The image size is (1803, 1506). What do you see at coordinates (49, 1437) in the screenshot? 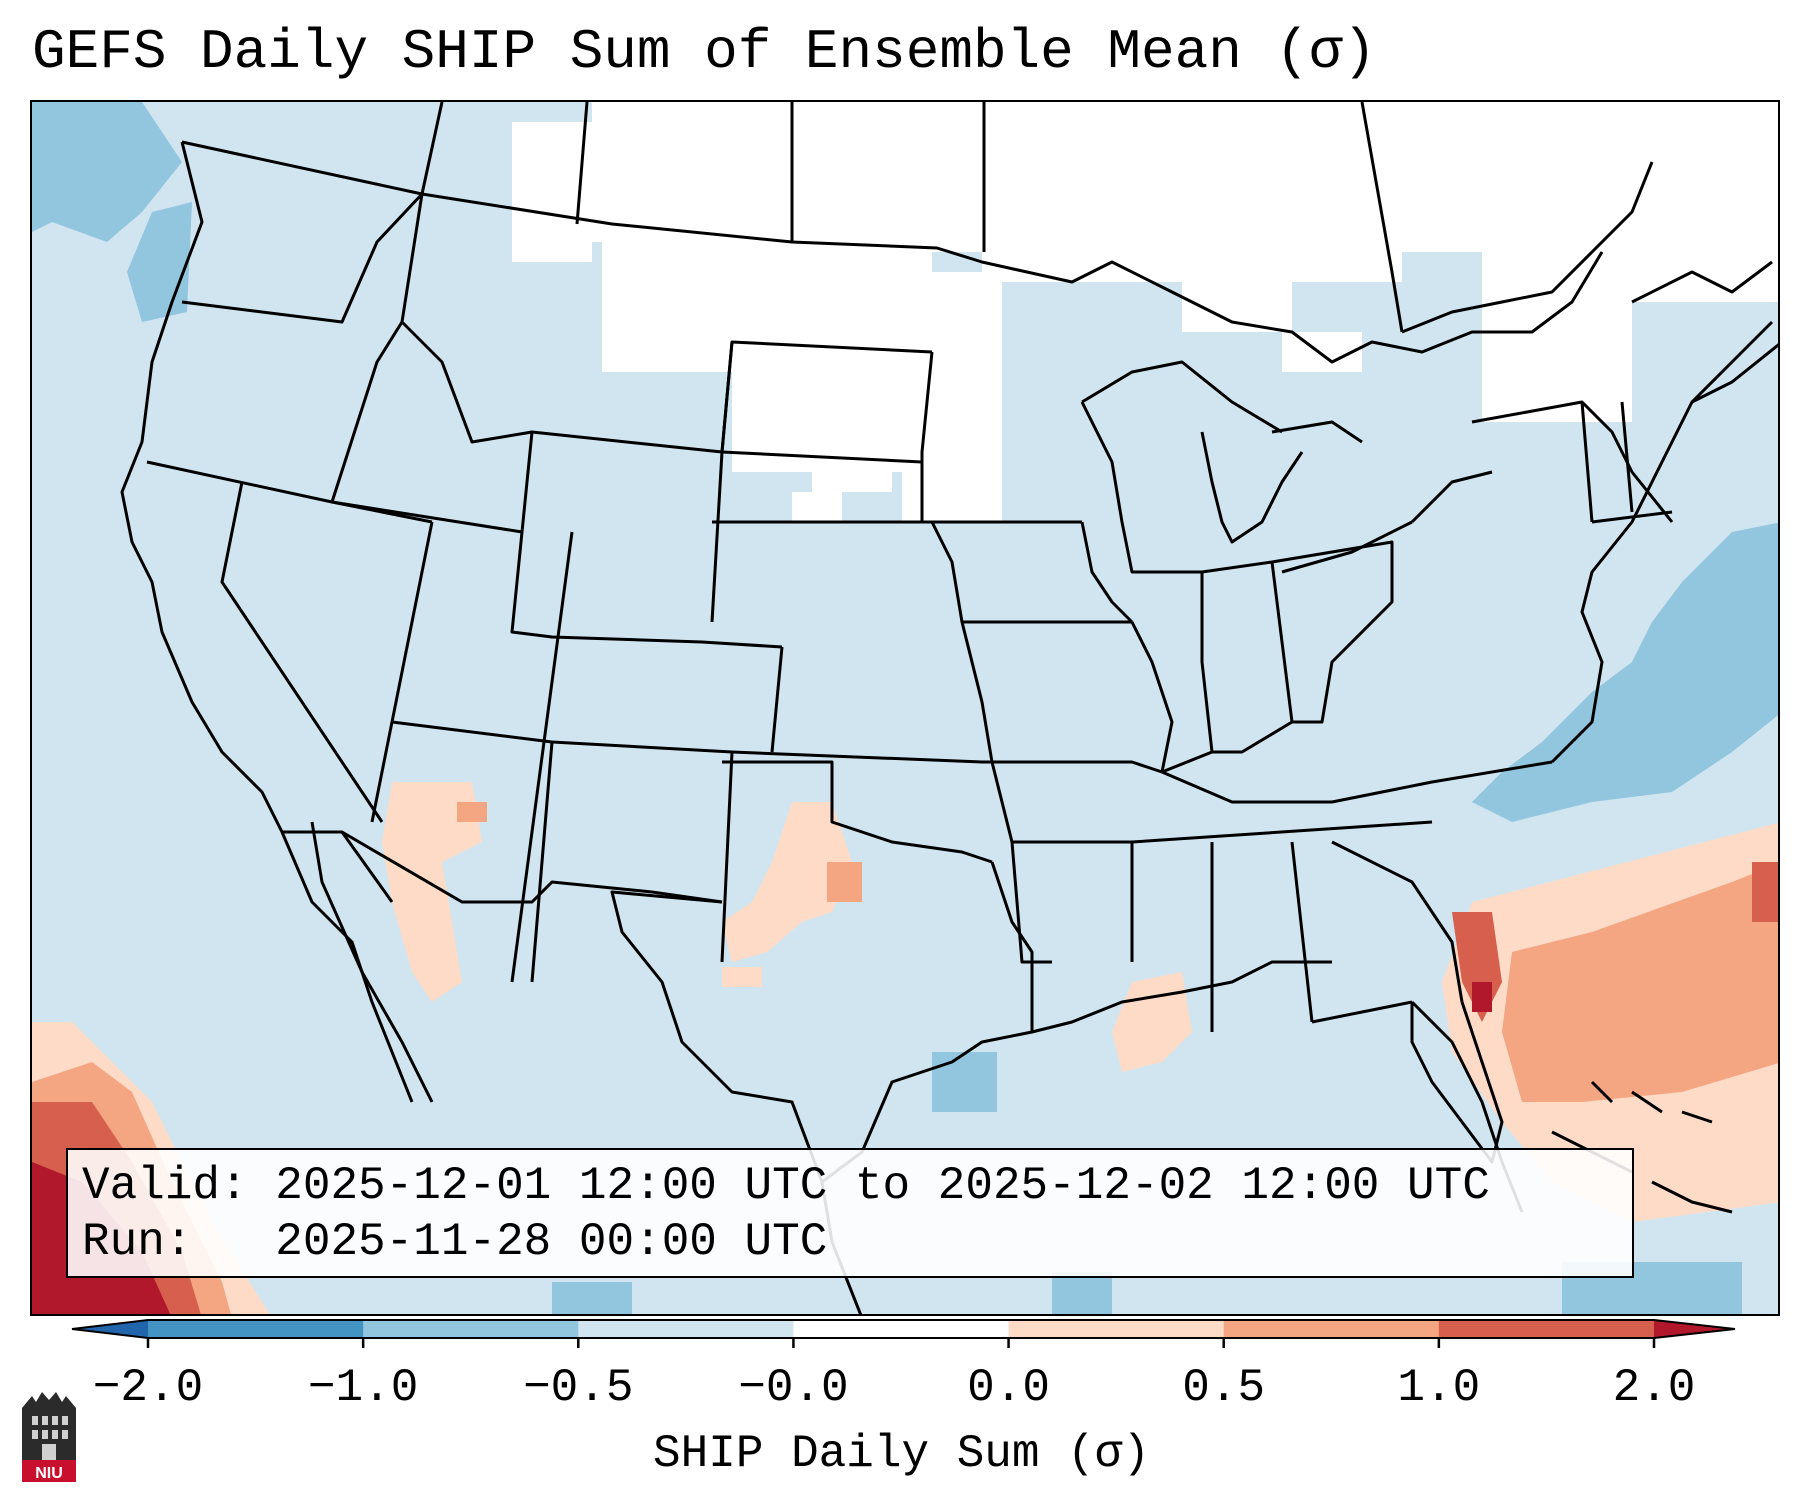
I see `niu-logo-icon: NIU` at bounding box center [49, 1437].